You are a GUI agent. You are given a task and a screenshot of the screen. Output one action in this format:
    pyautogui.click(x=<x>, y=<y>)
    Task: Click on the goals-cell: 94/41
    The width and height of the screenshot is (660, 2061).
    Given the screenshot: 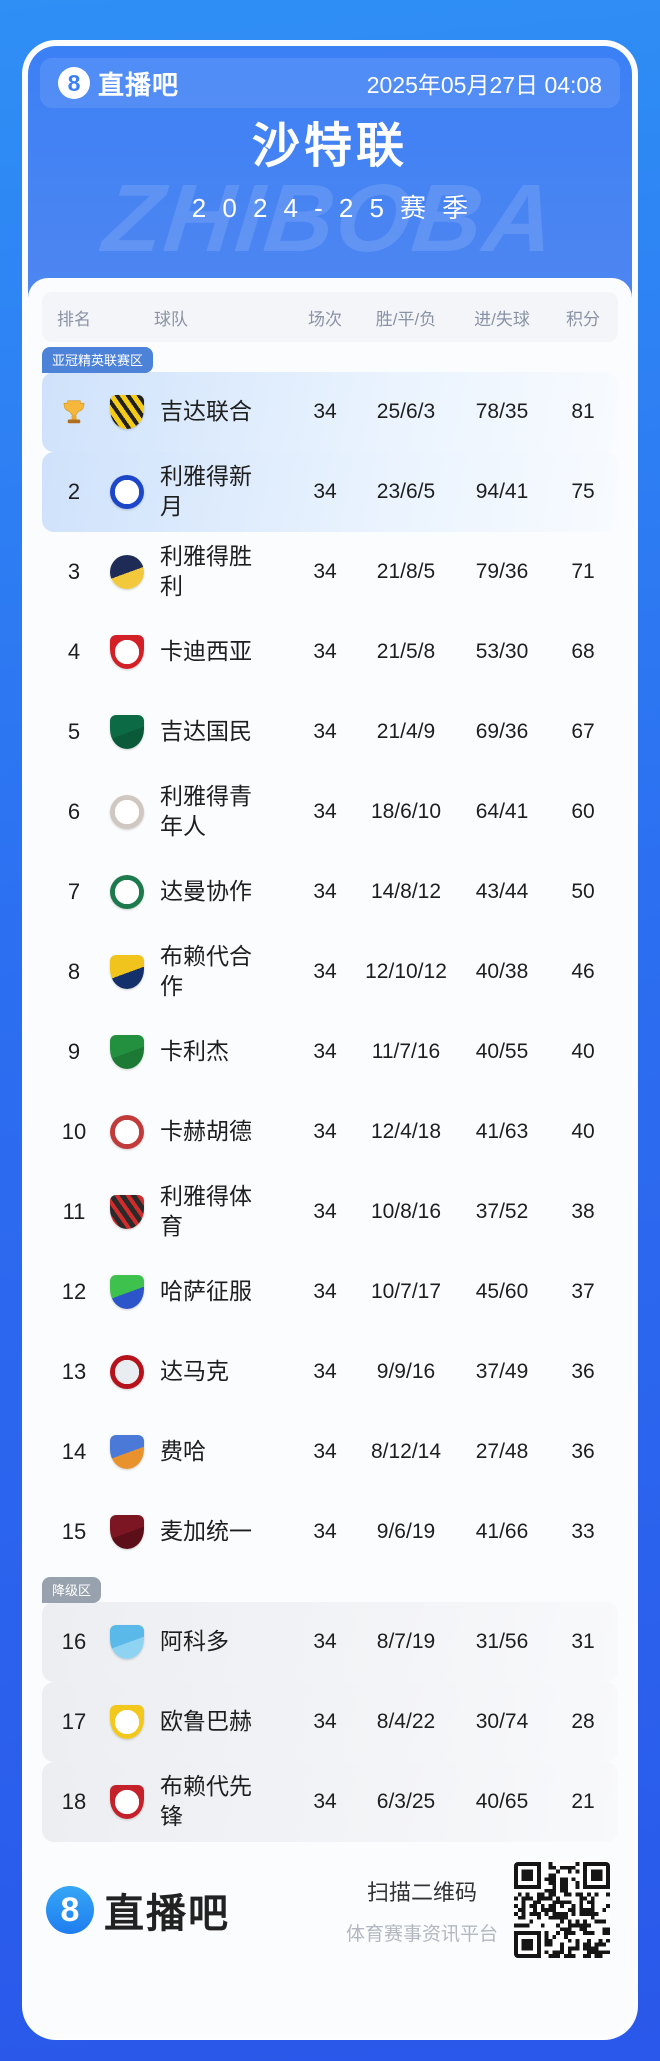 What is the action you would take?
    pyautogui.click(x=502, y=491)
    